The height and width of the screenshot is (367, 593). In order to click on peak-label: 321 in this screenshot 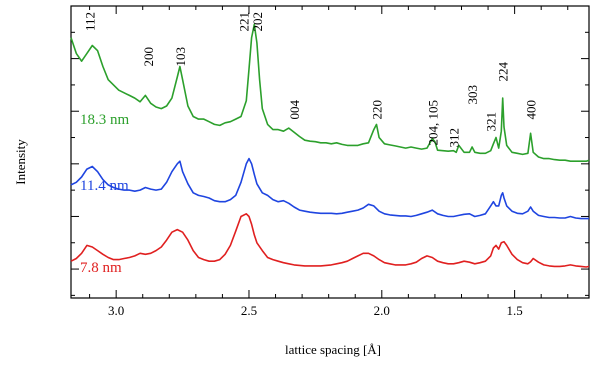, I will do `click(491, 122)`.